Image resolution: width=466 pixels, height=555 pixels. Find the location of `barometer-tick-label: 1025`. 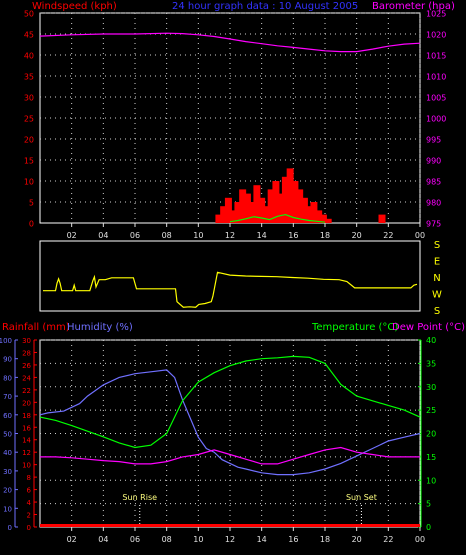

barometer-tick-label: 1025 is located at coordinates (436, 14).